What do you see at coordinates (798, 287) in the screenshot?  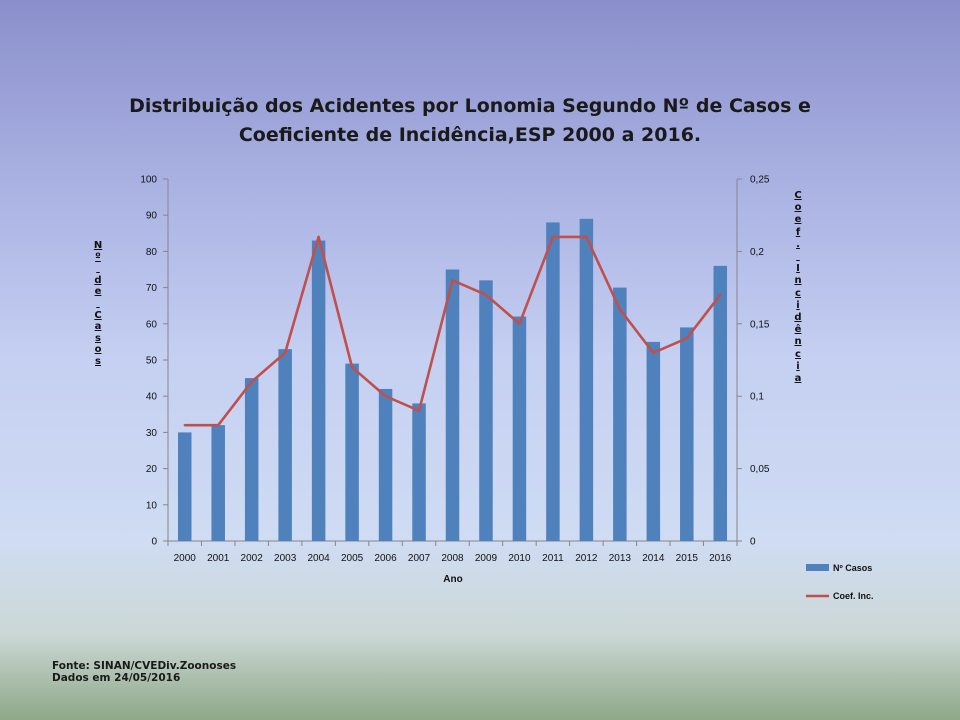 I see `y2-axis-title: C o e f . I n c i d ê n c i a` at bounding box center [798, 287].